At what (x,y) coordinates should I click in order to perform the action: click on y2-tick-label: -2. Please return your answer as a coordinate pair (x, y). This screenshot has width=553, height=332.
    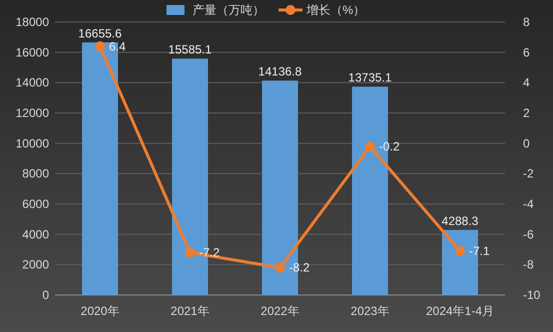
    Looking at the image, I should click on (528, 173).